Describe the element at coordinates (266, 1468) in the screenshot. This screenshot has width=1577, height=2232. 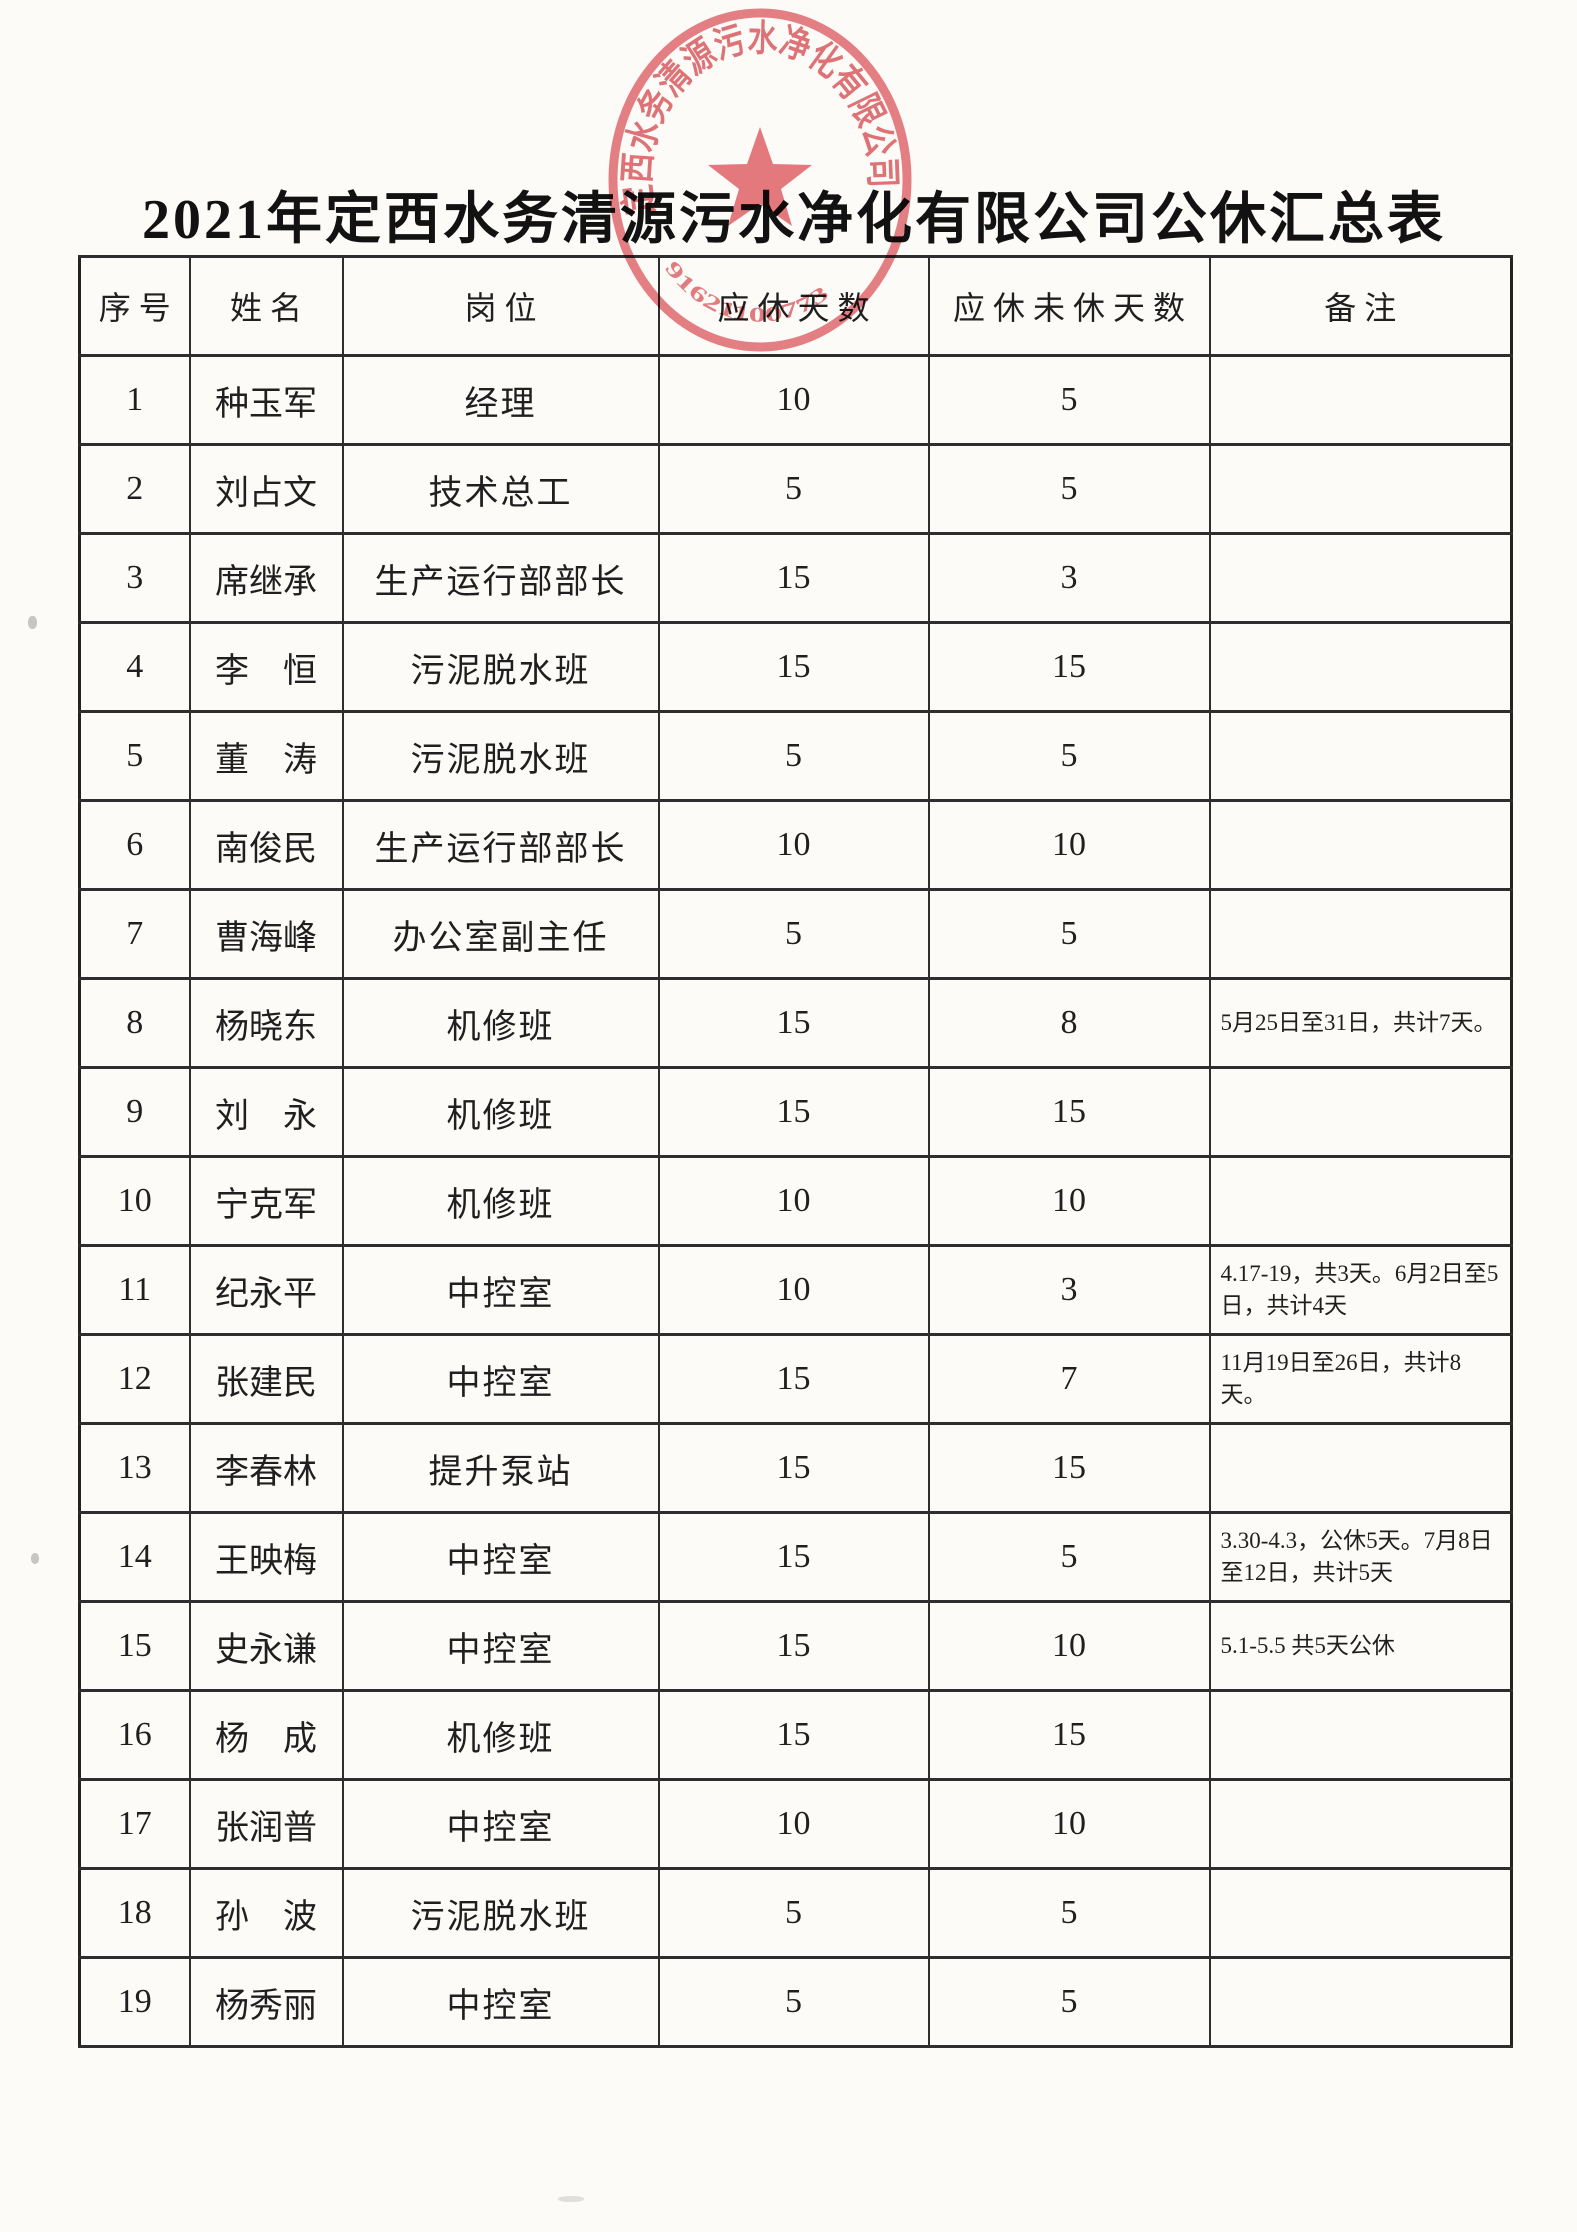
I see `cell-name: 李春林` at that location.